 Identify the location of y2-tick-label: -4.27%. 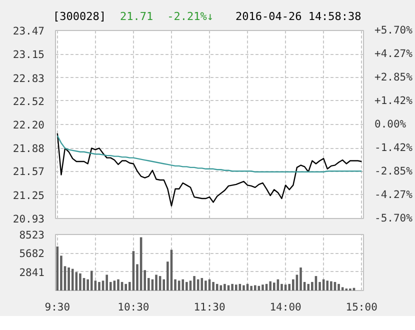
(394, 194).